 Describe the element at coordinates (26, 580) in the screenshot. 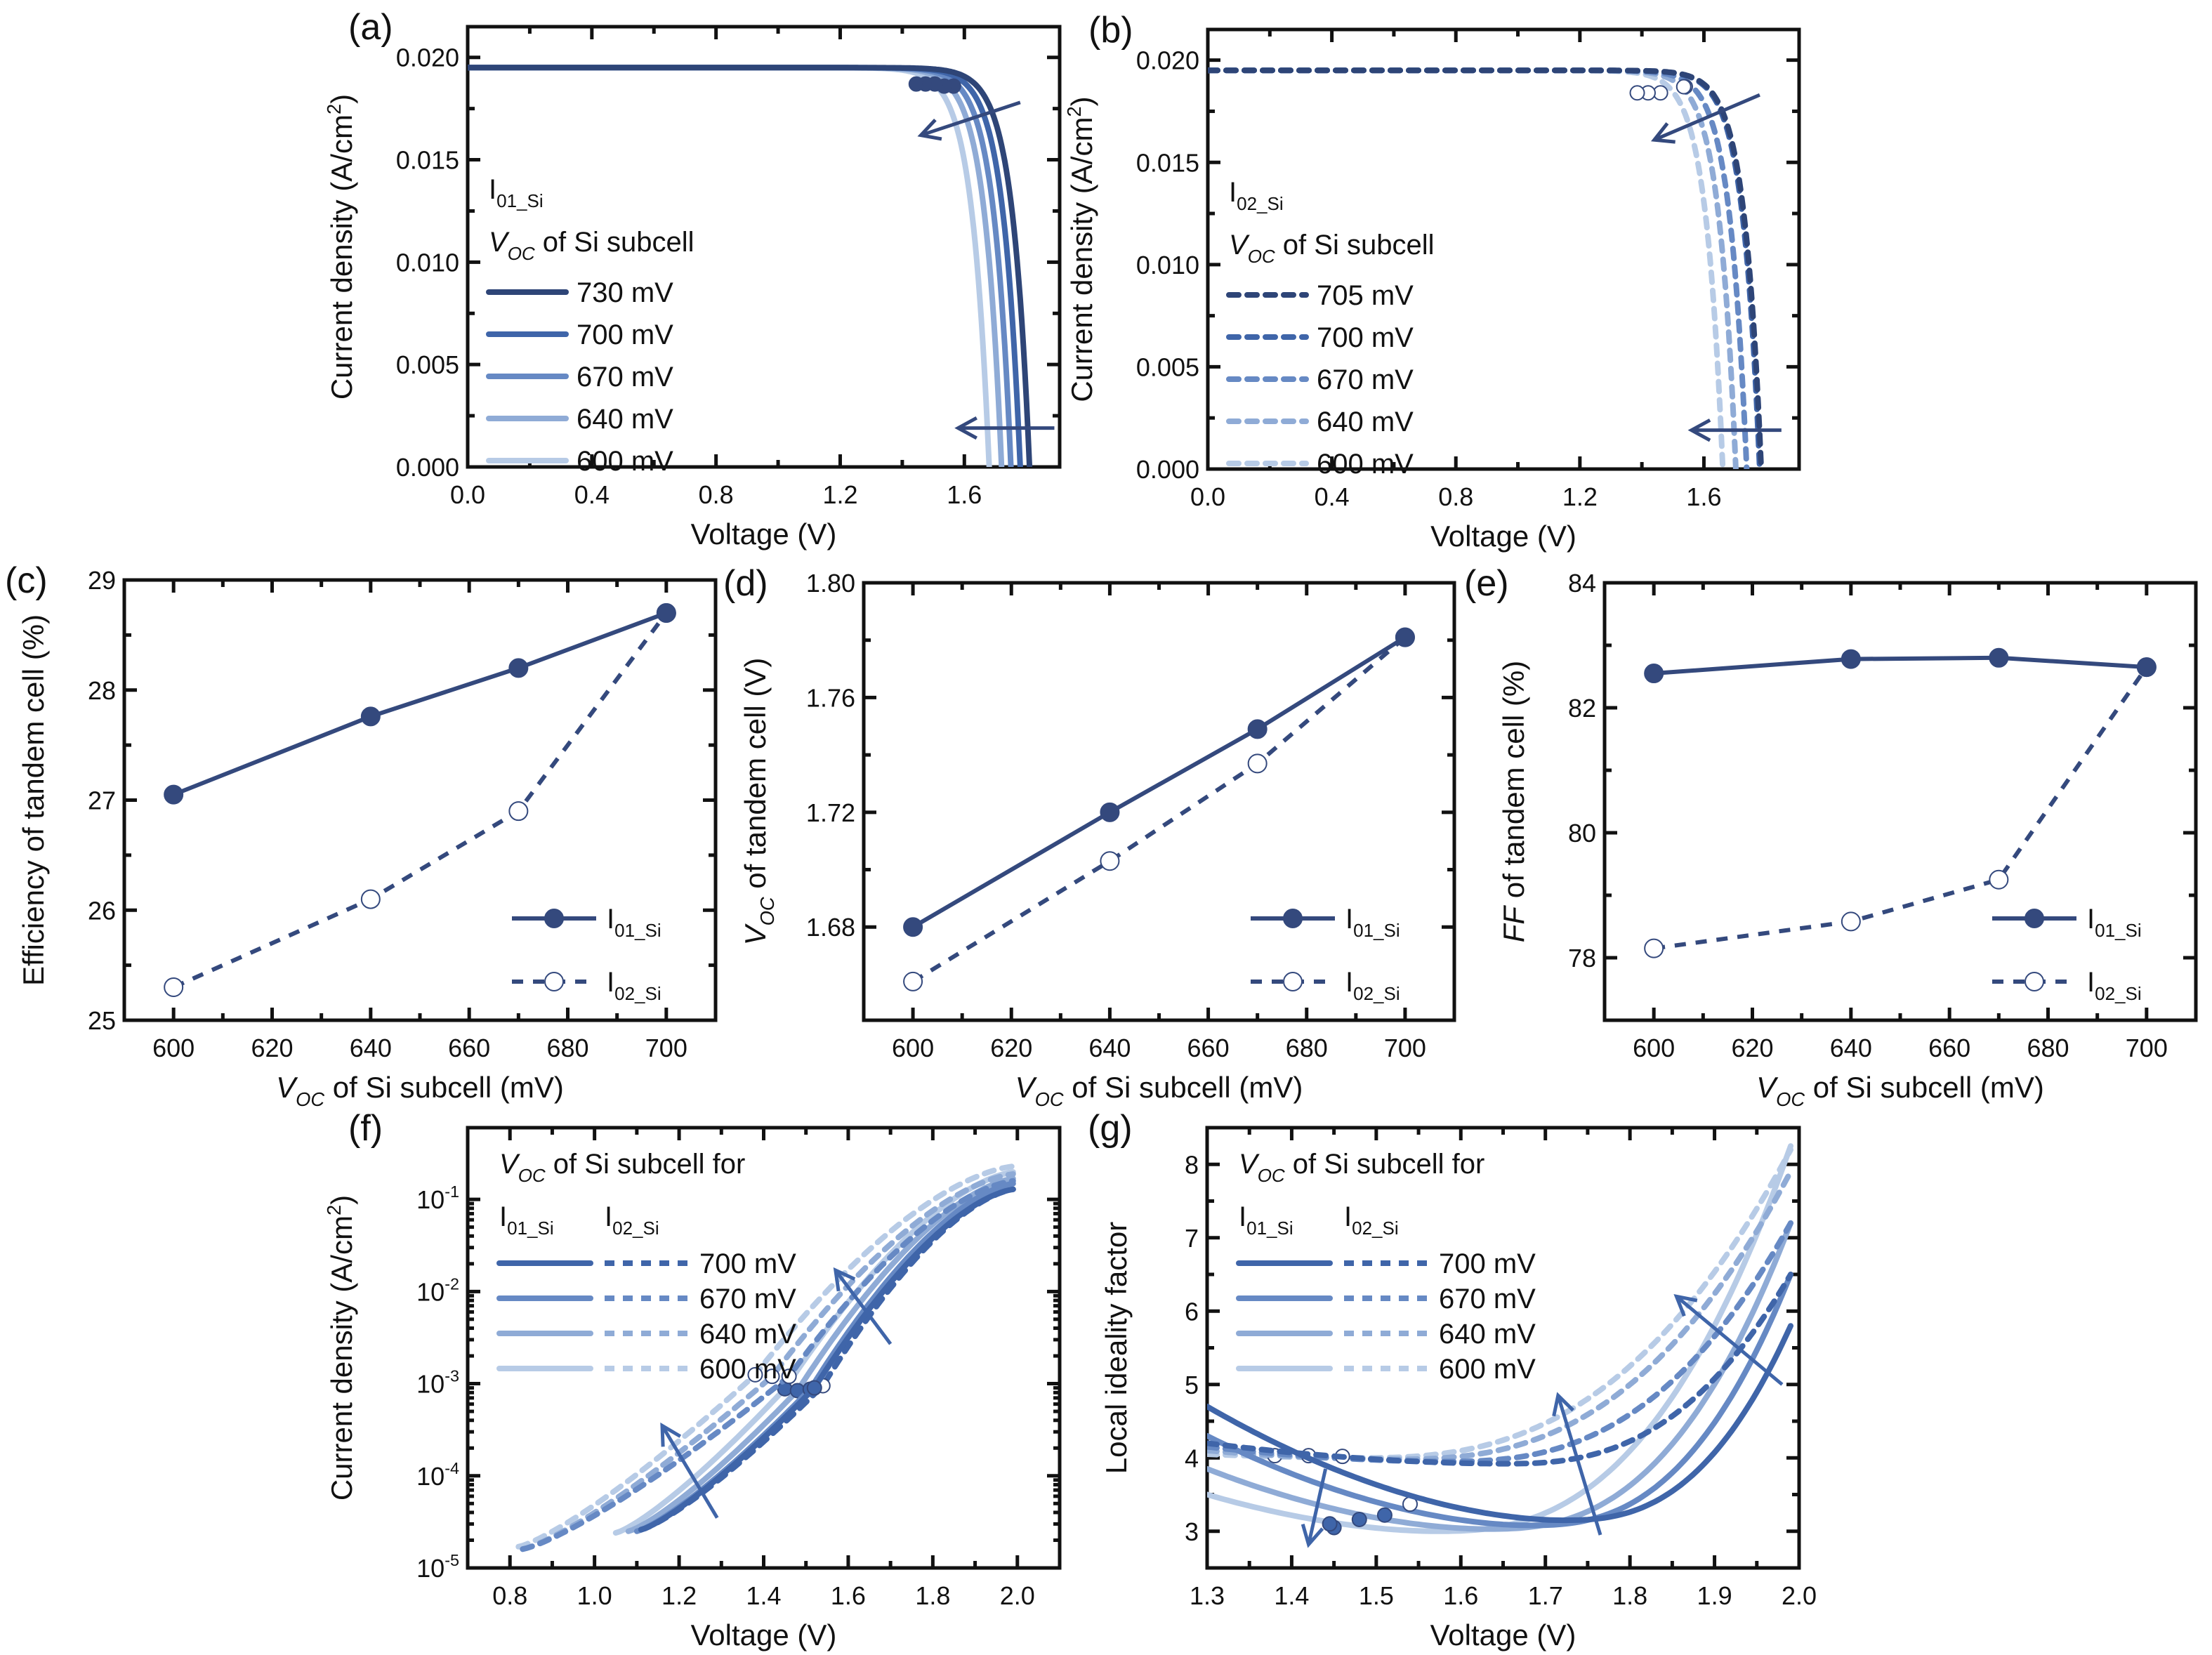

I see `panel-label: (c)` at that location.